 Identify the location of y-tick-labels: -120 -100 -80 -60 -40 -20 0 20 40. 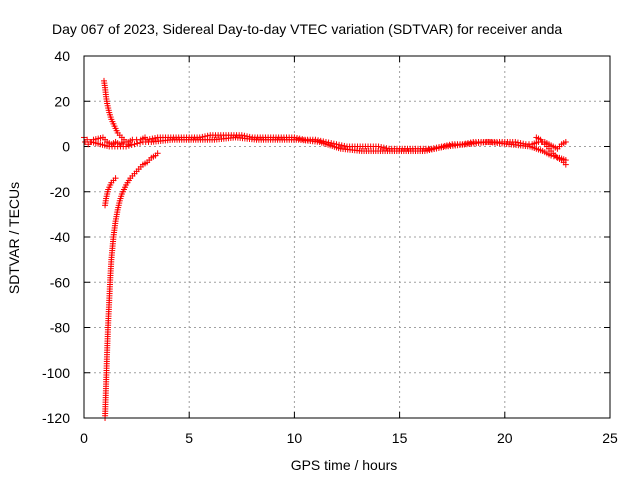
(56, 237).